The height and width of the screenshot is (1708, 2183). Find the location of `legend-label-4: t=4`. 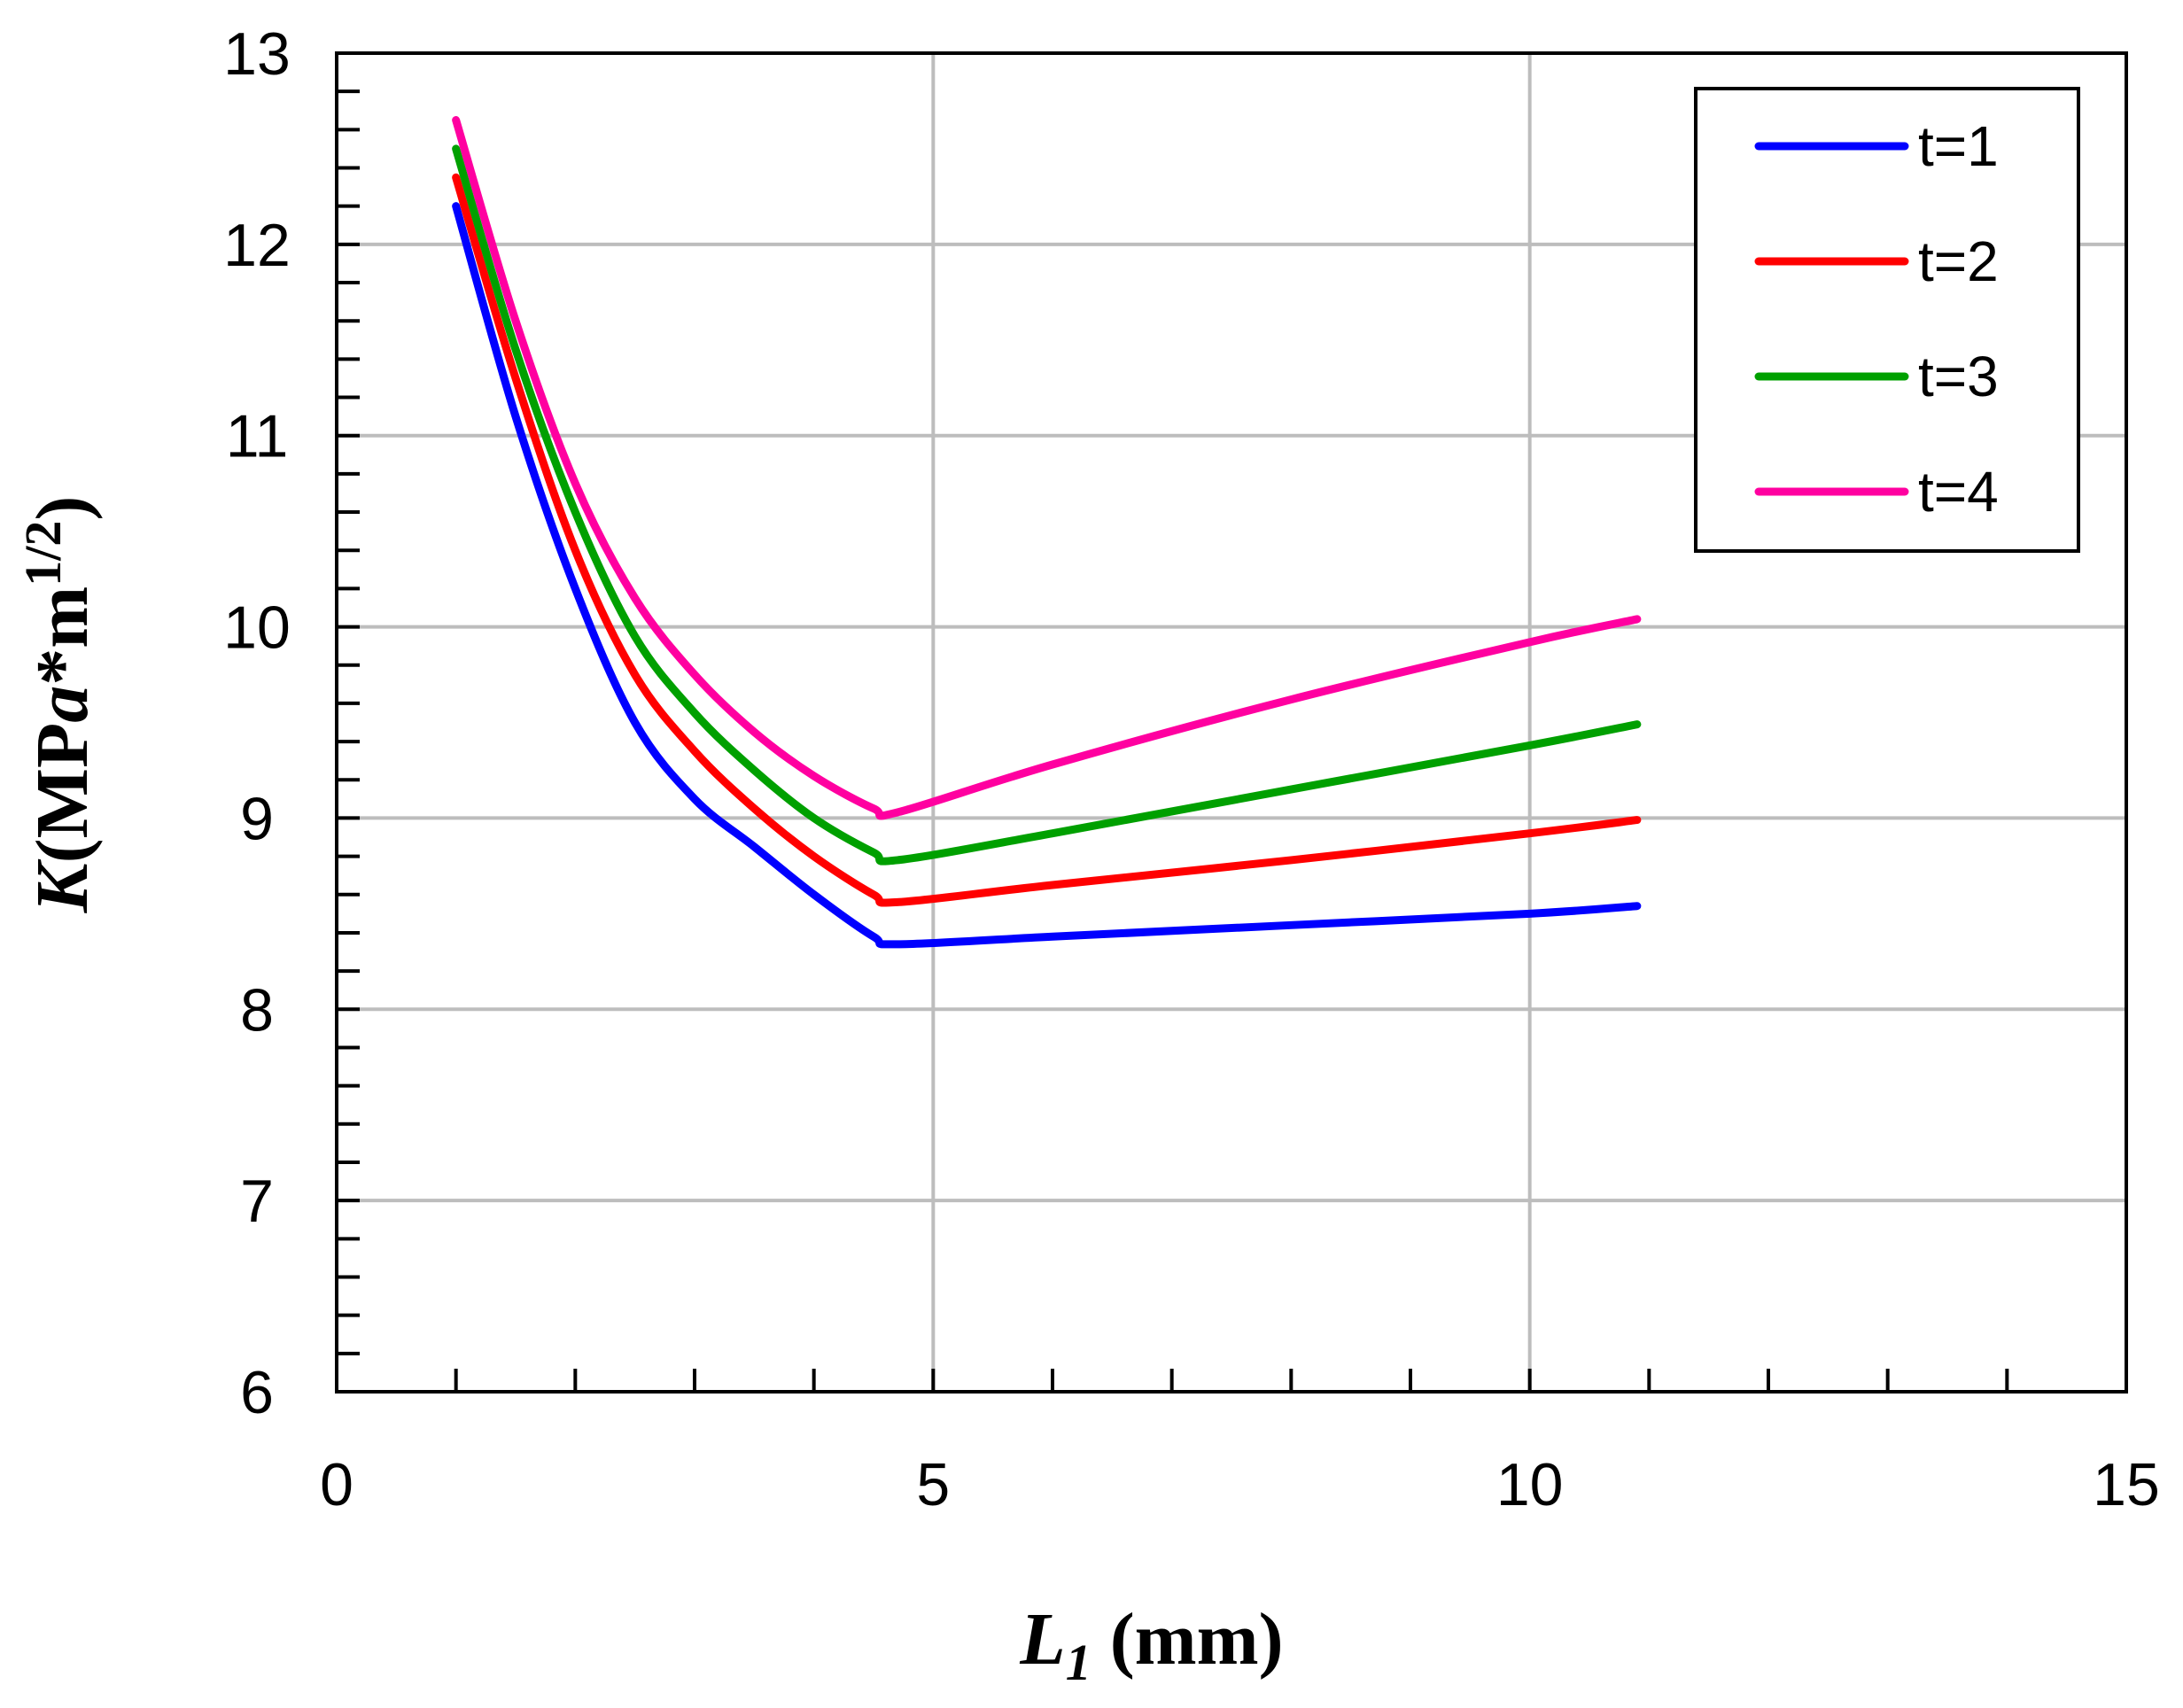

legend-label-4: t=4 is located at coordinates (1958, 492).